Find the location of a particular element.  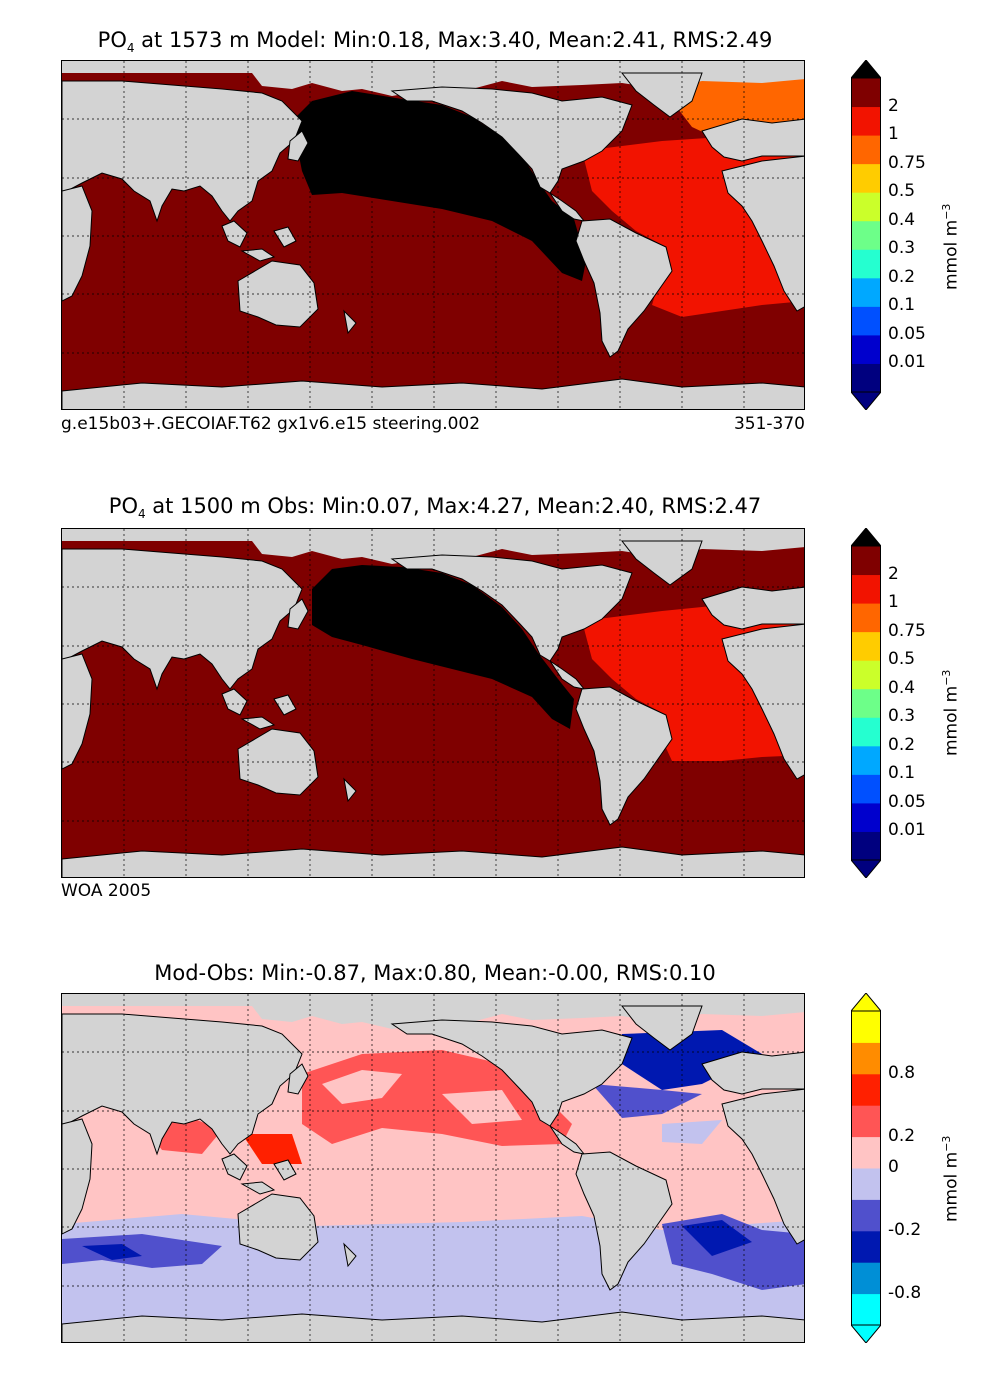

footer-right: 351-370 is located at coordinates (769, 424).